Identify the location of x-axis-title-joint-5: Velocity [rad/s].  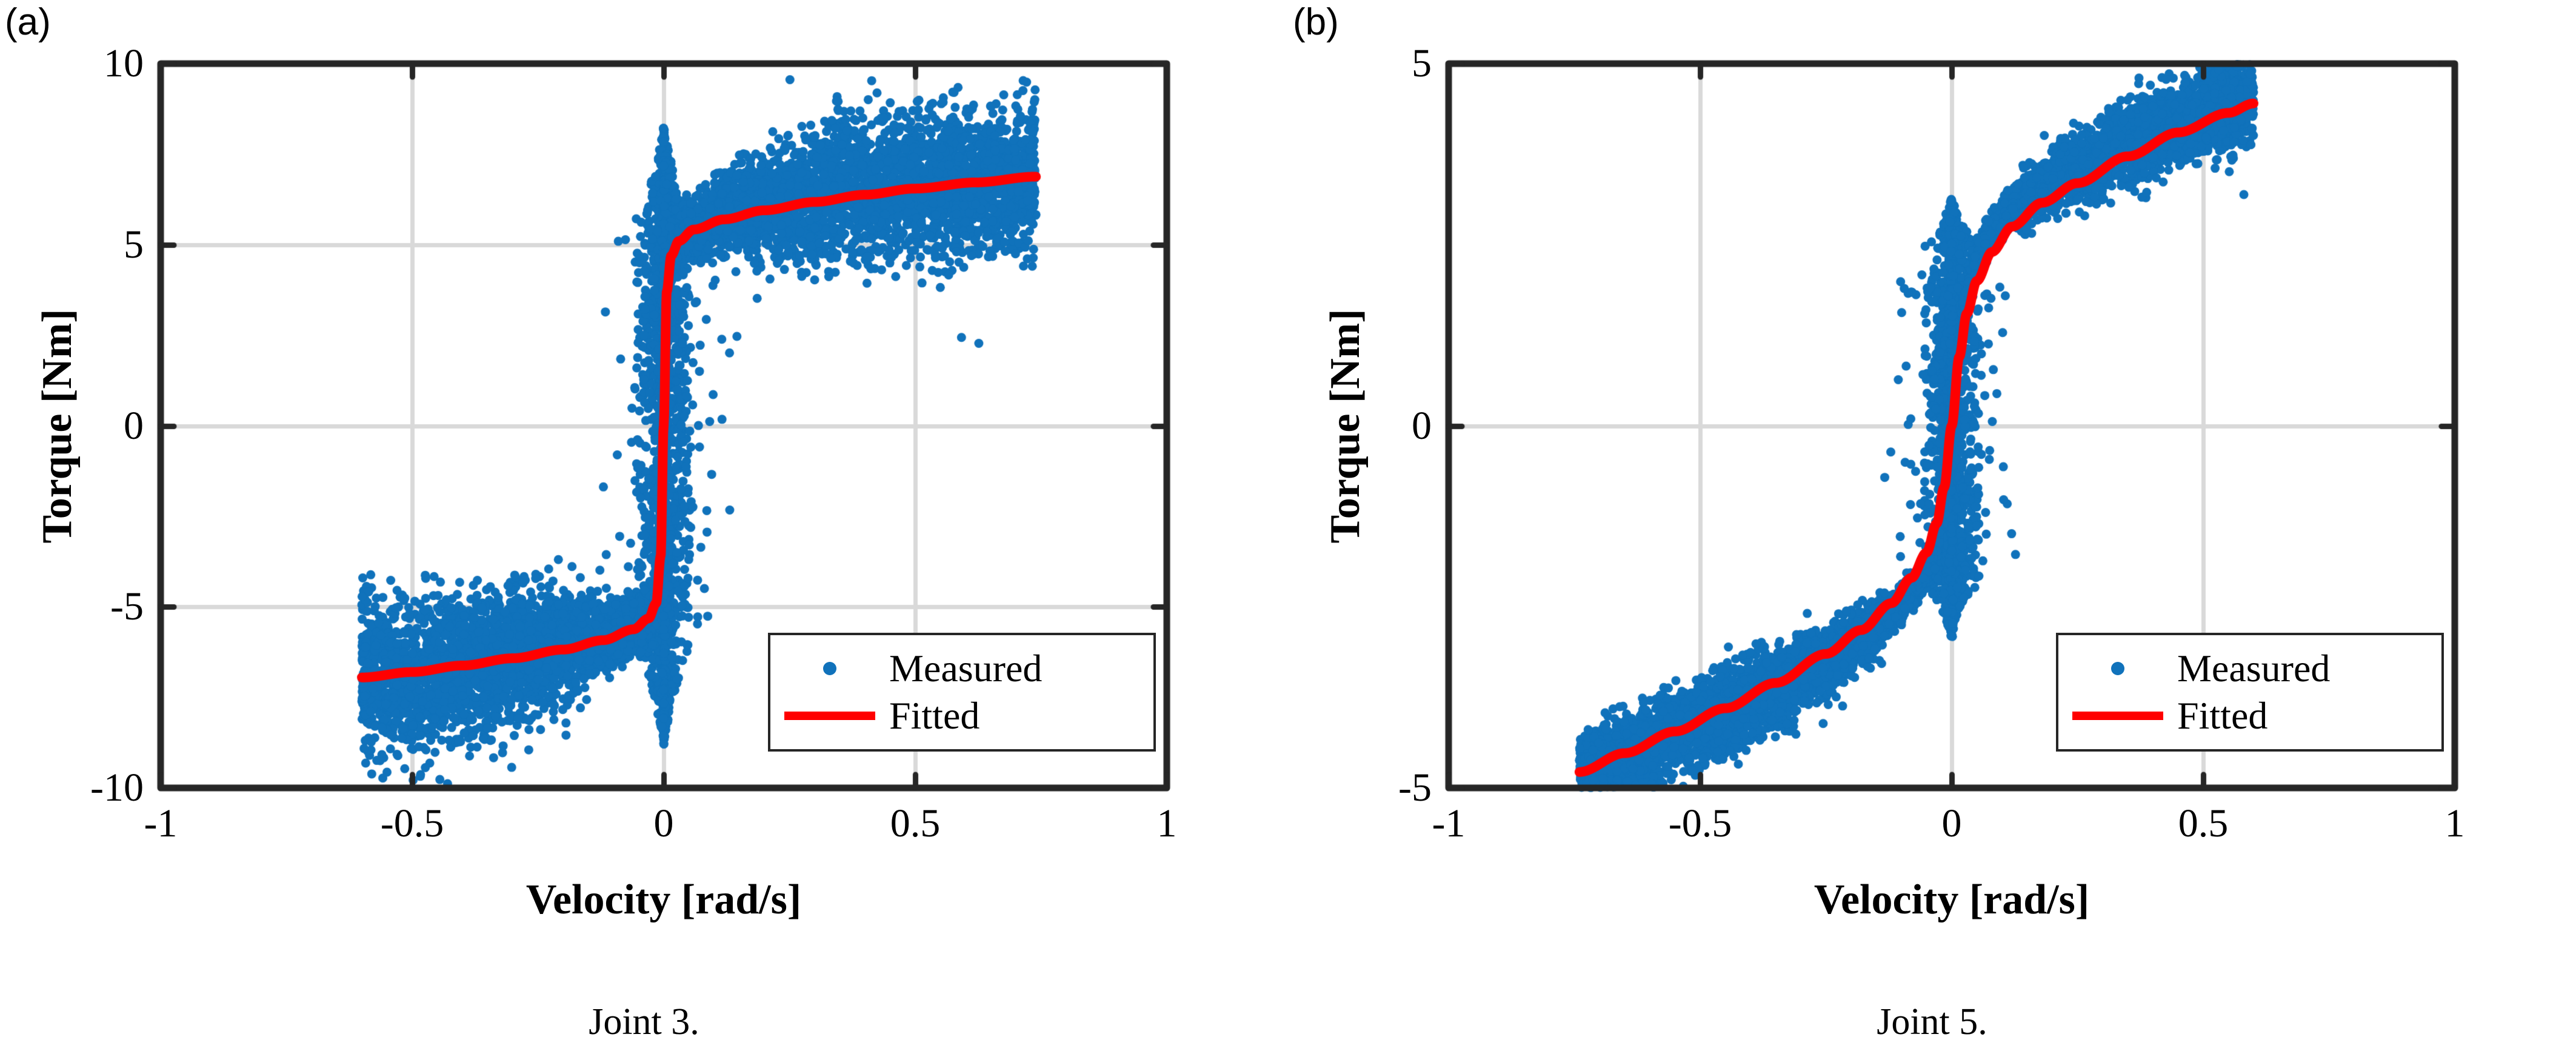
(1952, 899).